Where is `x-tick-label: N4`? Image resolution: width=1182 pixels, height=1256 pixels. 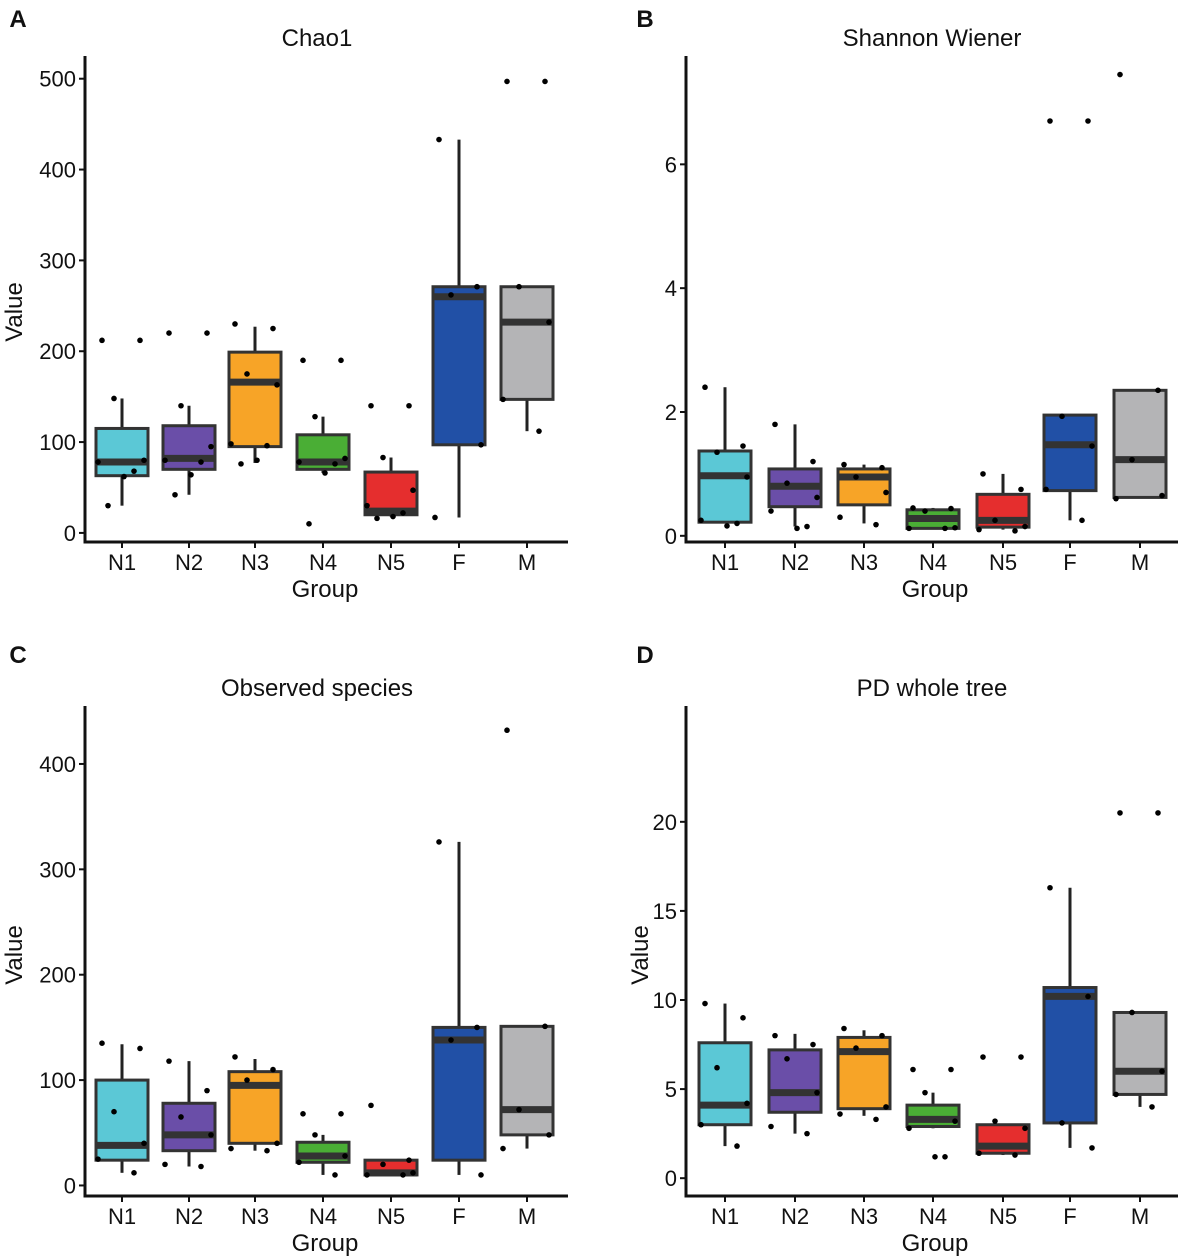
x-tick-label: N4 is located at coordinates (933, 1216).